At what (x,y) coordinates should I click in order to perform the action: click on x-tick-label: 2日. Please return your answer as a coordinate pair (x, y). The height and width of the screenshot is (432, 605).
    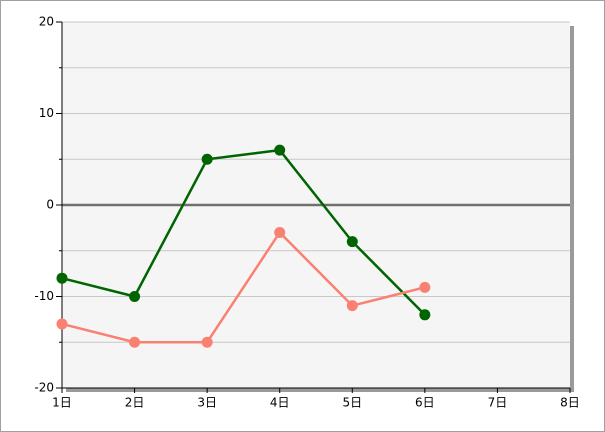
    Looking at the image, I should click on (135, 403).